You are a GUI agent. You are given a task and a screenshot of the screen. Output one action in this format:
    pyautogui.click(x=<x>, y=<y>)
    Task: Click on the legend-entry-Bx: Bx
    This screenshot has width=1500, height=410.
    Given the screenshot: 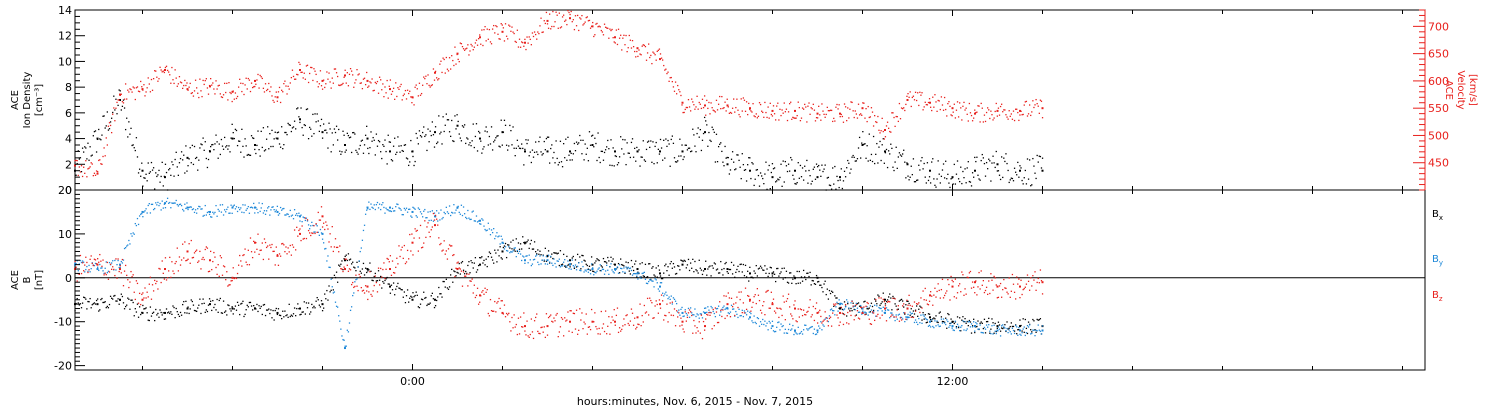 What is the action you would take?
    pyautogui.click(x=1437, y=215)
    